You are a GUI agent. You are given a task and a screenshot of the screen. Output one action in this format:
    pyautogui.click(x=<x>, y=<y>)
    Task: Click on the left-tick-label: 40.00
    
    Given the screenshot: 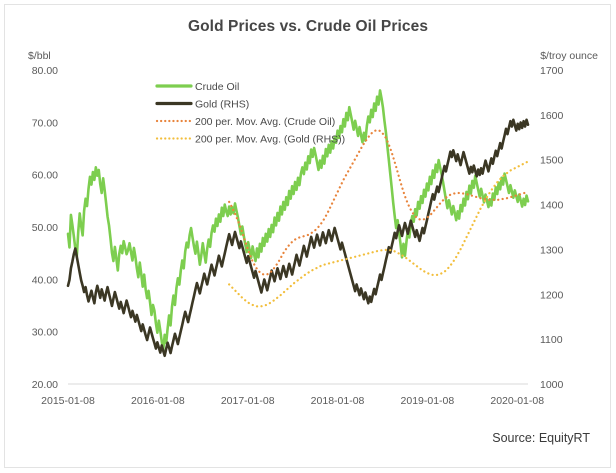 What is the action you would take?
    pyautogui.click(x=45, y=280)
    